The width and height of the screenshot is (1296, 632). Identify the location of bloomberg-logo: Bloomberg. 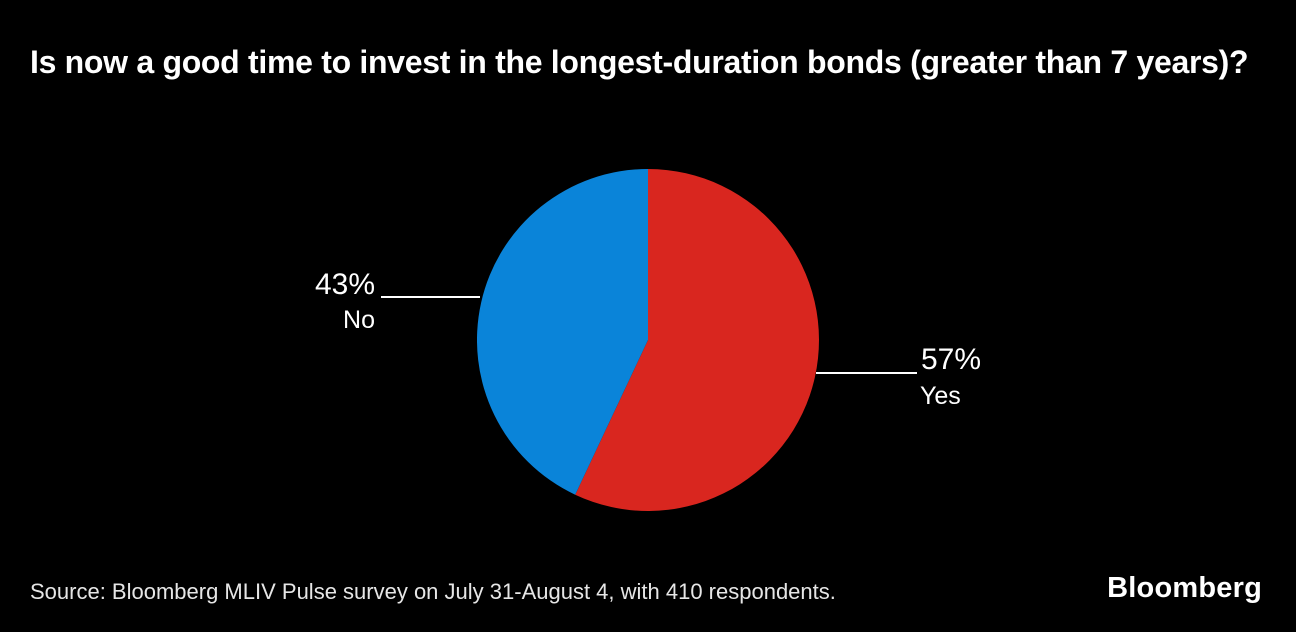
(1184, 588).